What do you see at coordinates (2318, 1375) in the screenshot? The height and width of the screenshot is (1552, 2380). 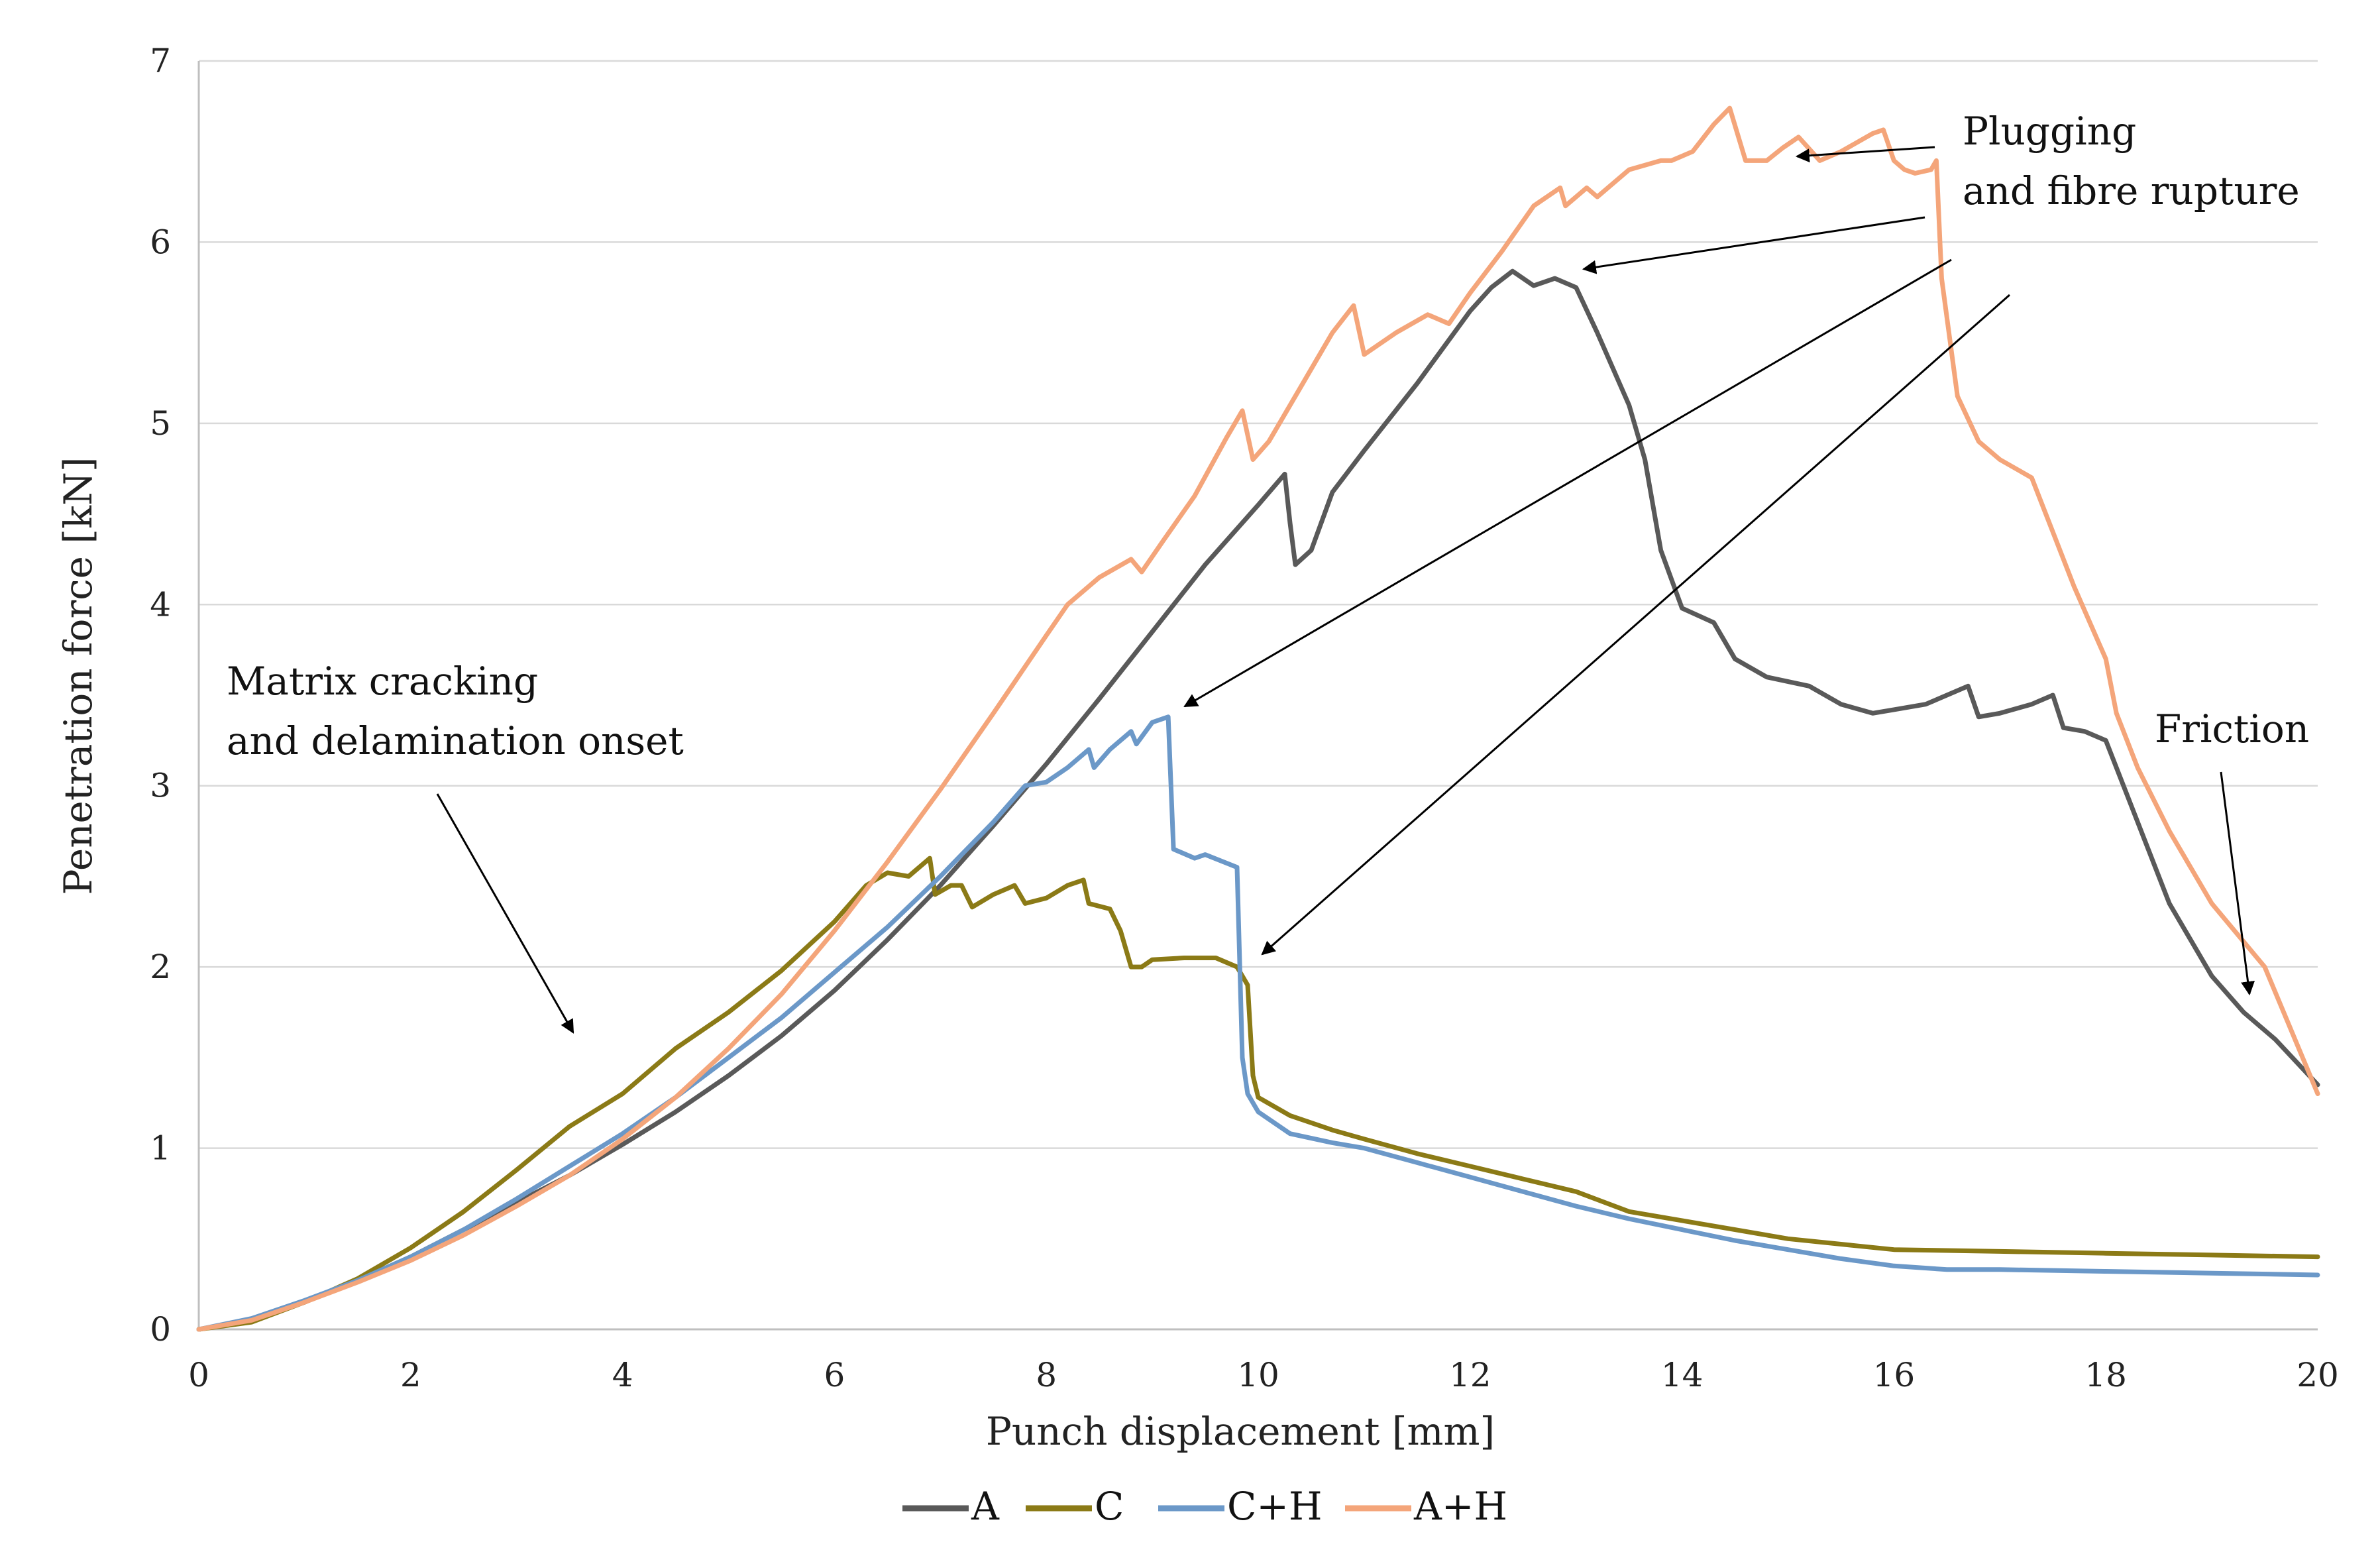 I see `x-tick-label: 20` at bounding box center [2318, 1375].